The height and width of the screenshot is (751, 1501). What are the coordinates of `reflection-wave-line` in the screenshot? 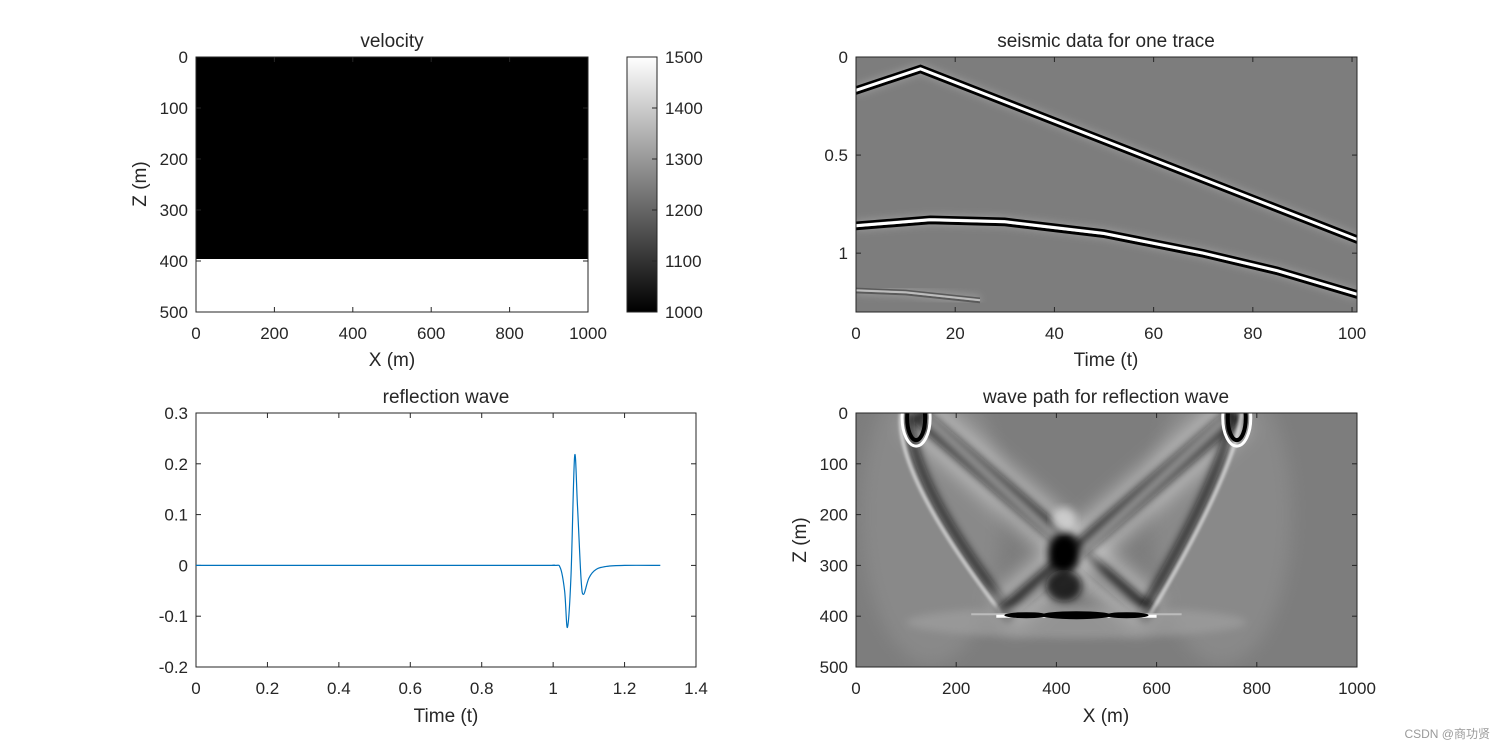 It's located at (428, 541).